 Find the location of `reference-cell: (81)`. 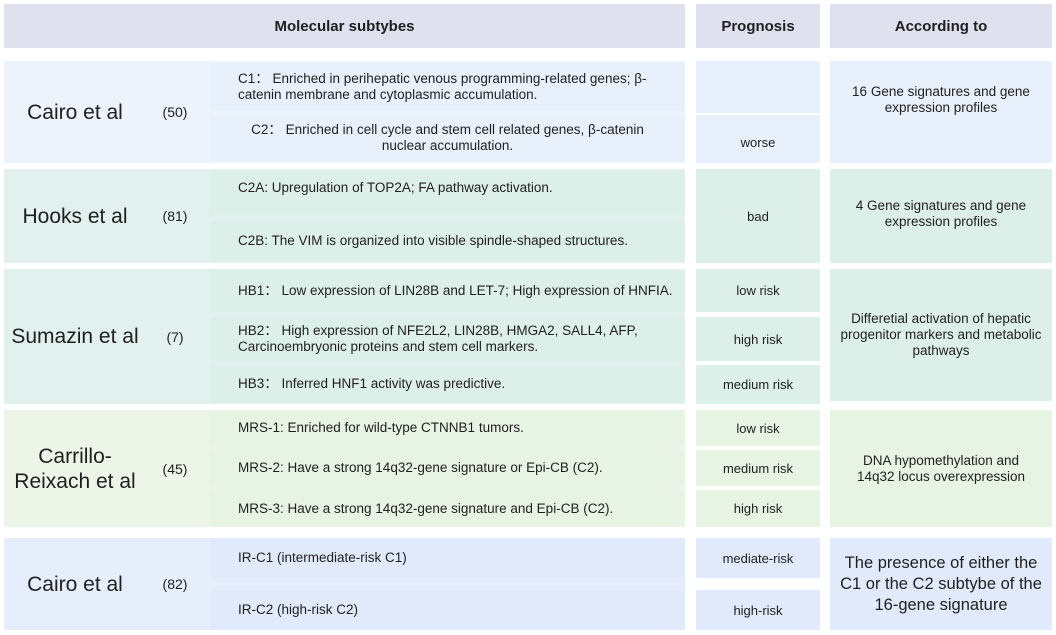

reference-cell: (81) is located at coordinates (175, 216).